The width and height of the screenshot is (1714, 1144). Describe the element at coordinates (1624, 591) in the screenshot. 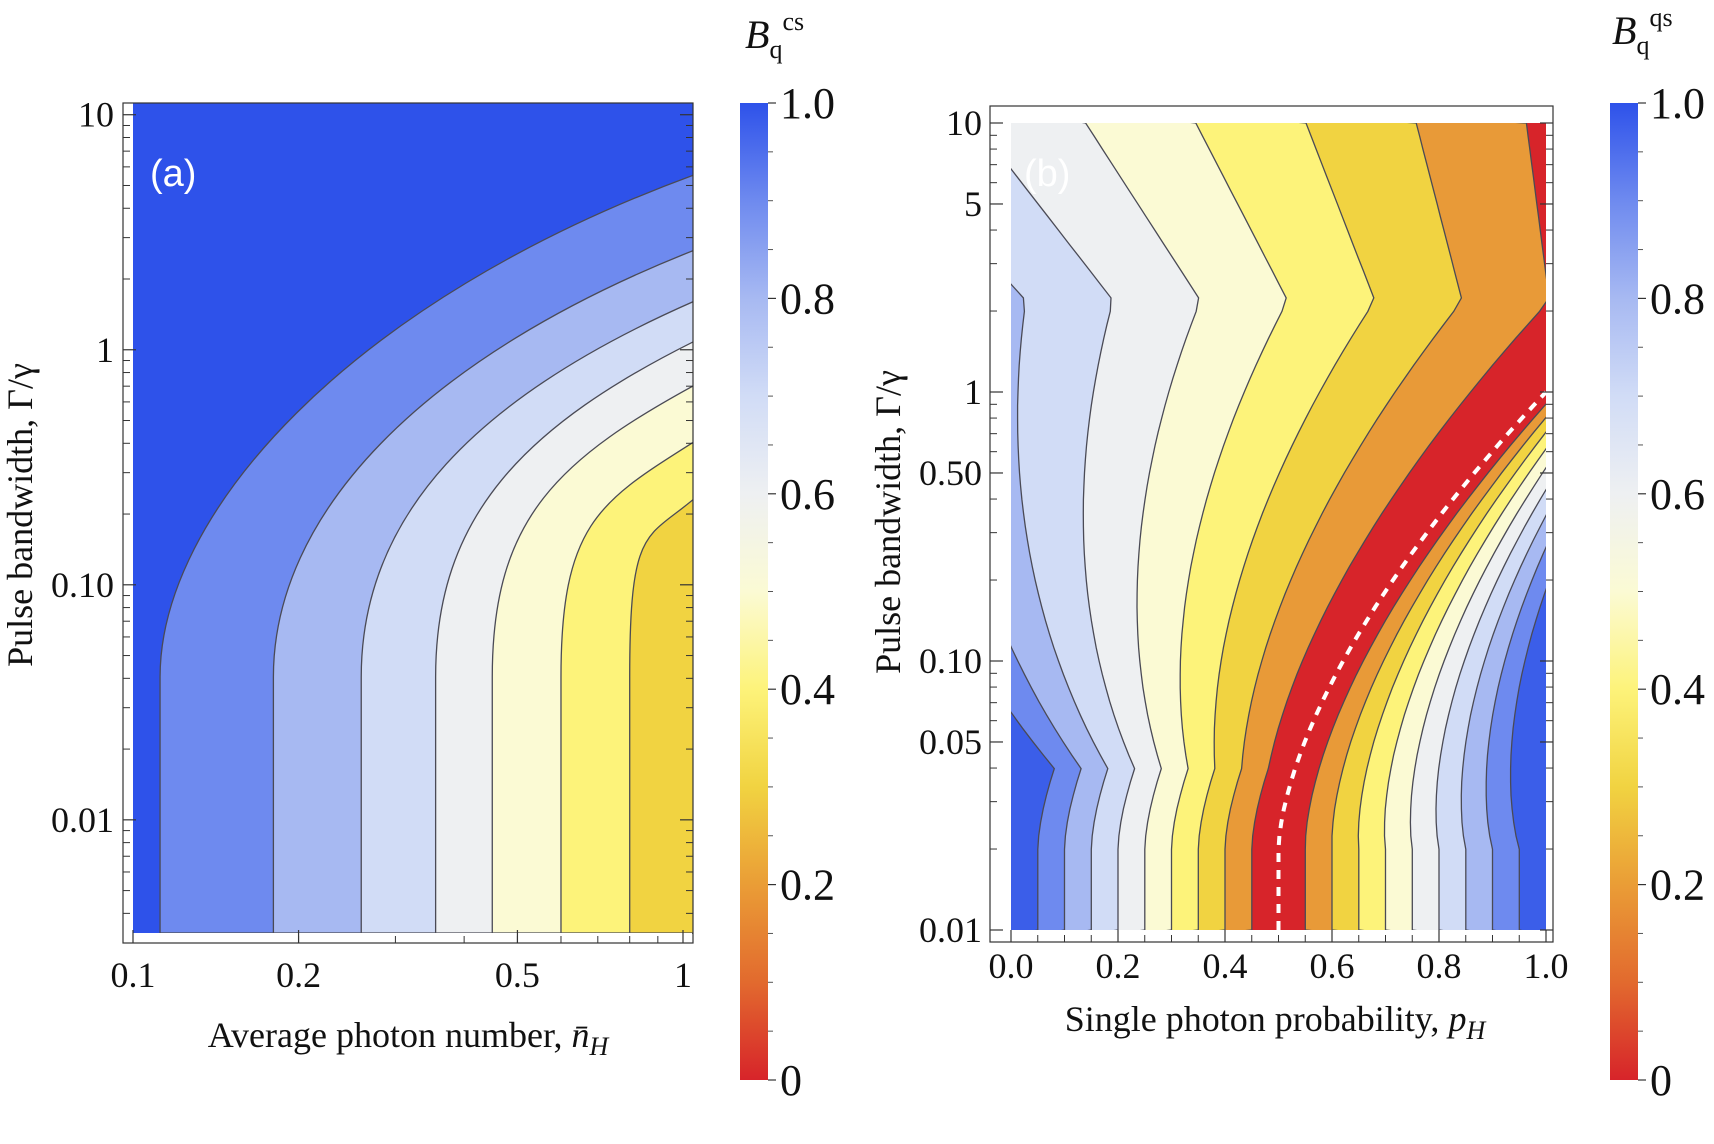

I see `colorbar-b-gradient` at that location.